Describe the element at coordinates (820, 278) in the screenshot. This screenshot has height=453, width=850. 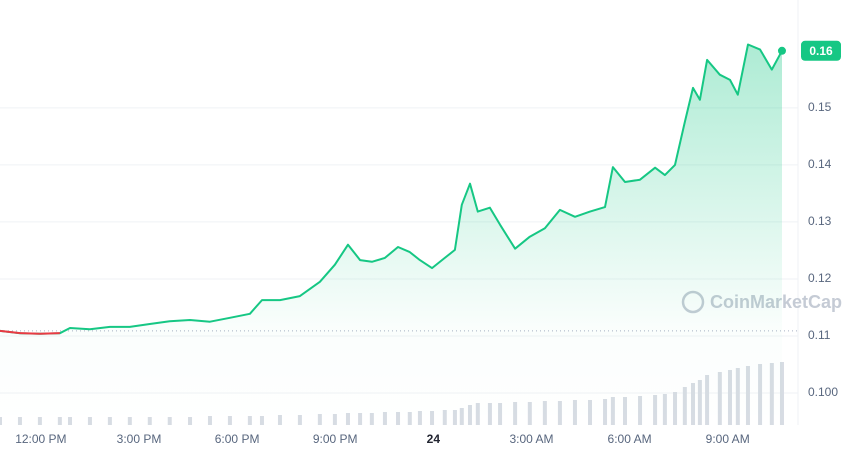
I see `y-tick-label: 0.12` at that location.